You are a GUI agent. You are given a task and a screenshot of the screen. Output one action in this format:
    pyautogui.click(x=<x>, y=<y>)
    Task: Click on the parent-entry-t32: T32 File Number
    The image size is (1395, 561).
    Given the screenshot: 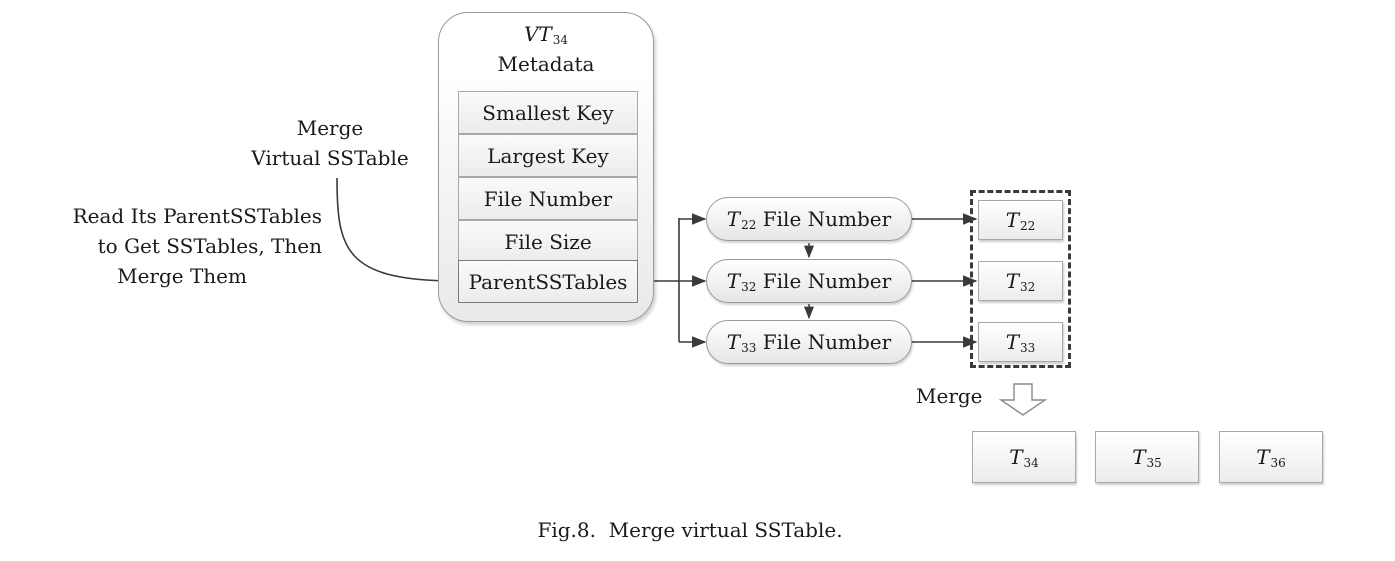 What is the action you would take?
    pyautogui.click(x=809, y=281)
    